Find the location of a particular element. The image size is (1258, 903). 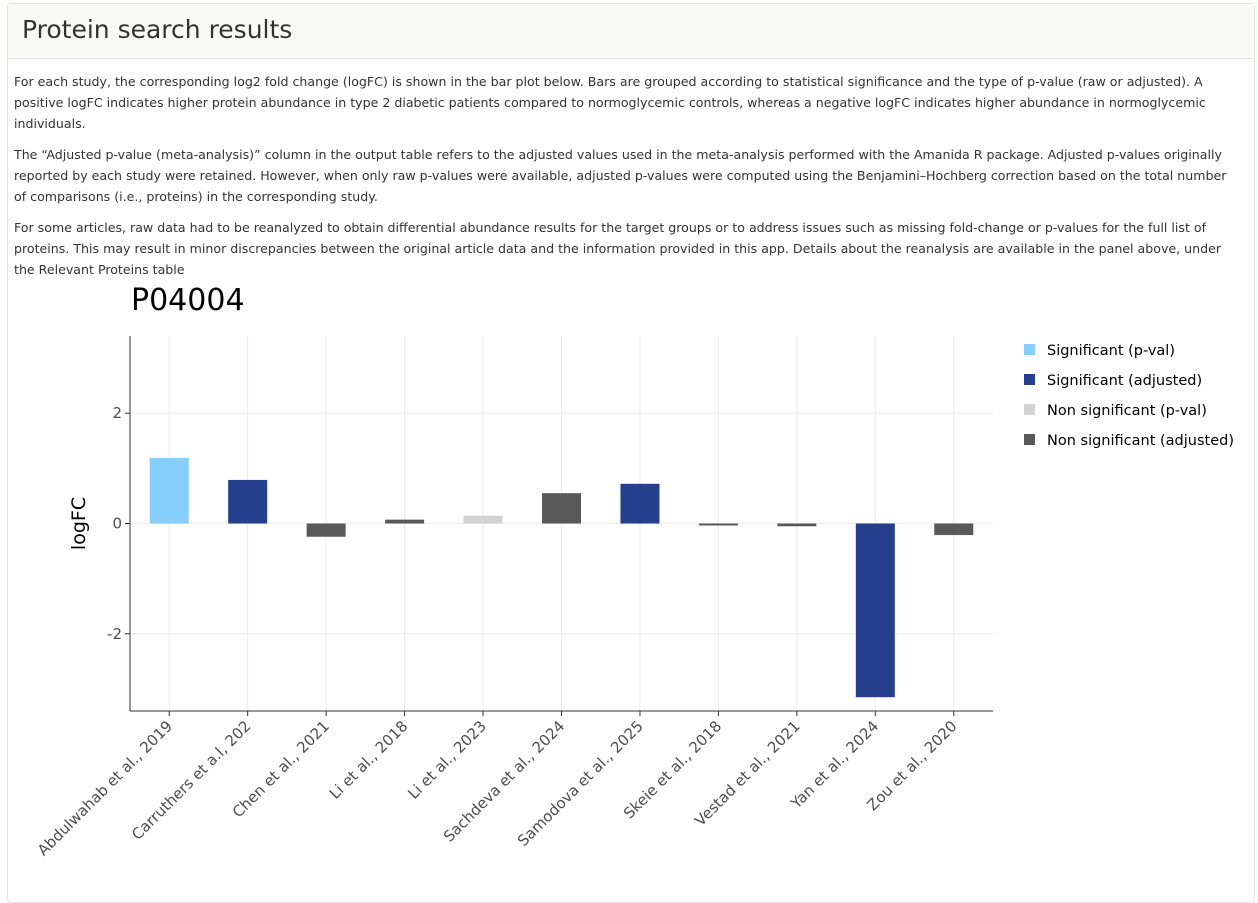

legend-label: Non significant (adjusted) is located at coordinates (1140, 441).